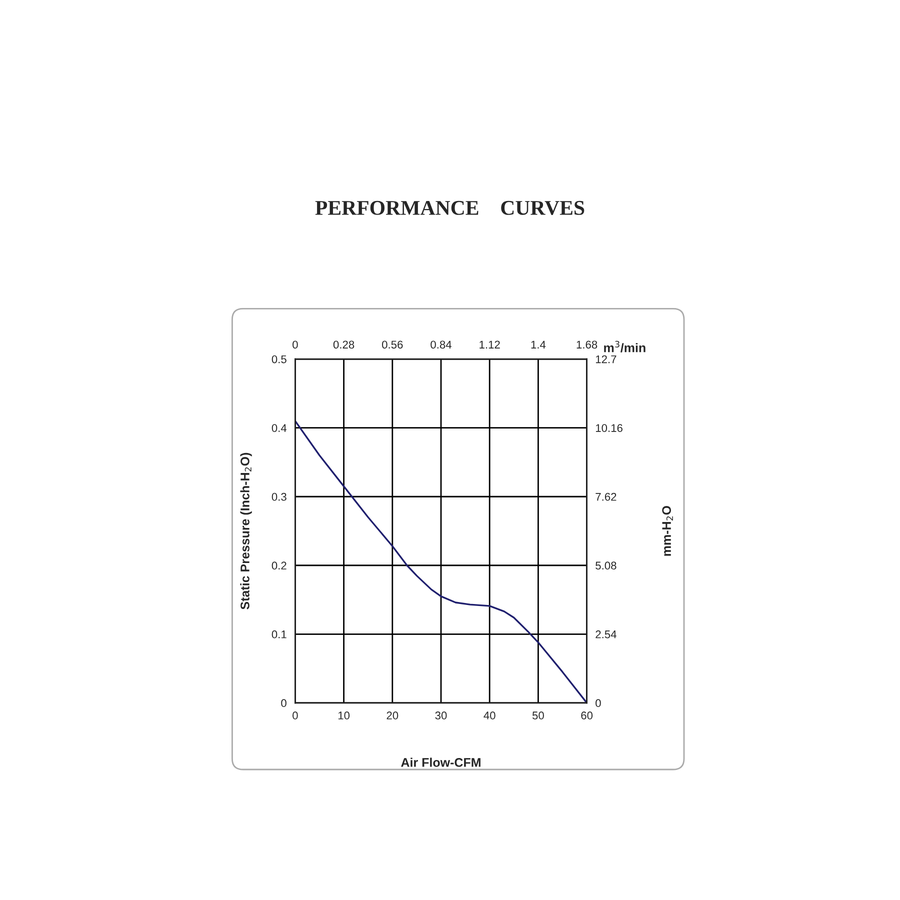 The image size is (900, 900). What do you see at coordinates (279, 634) in the screenshot?
I see `y-tick-label: 0.1` at bounding box center [279, 634].